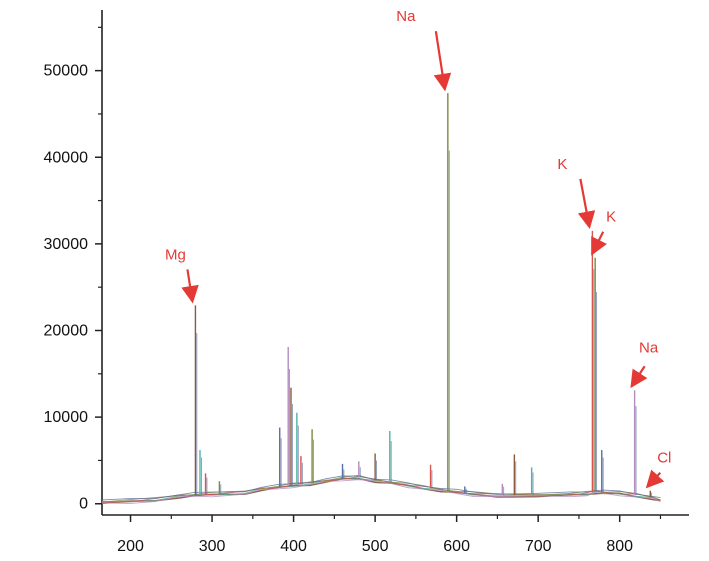  I want to click on y-tick-label: 30000, so click(66, 244).